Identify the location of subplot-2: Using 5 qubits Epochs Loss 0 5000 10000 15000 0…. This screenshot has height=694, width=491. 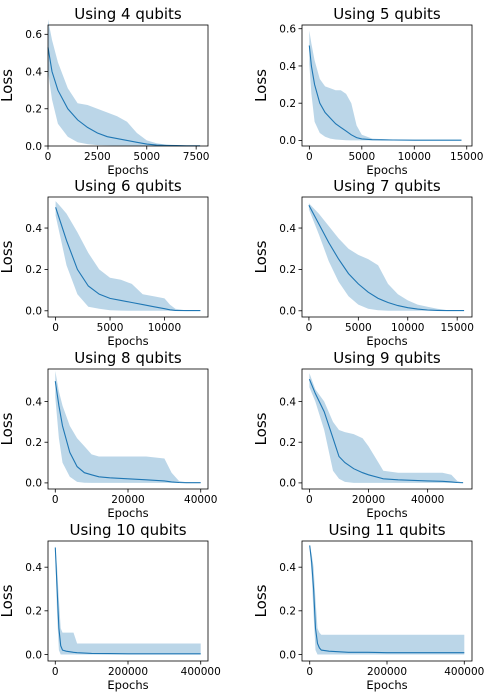
(367, 91).